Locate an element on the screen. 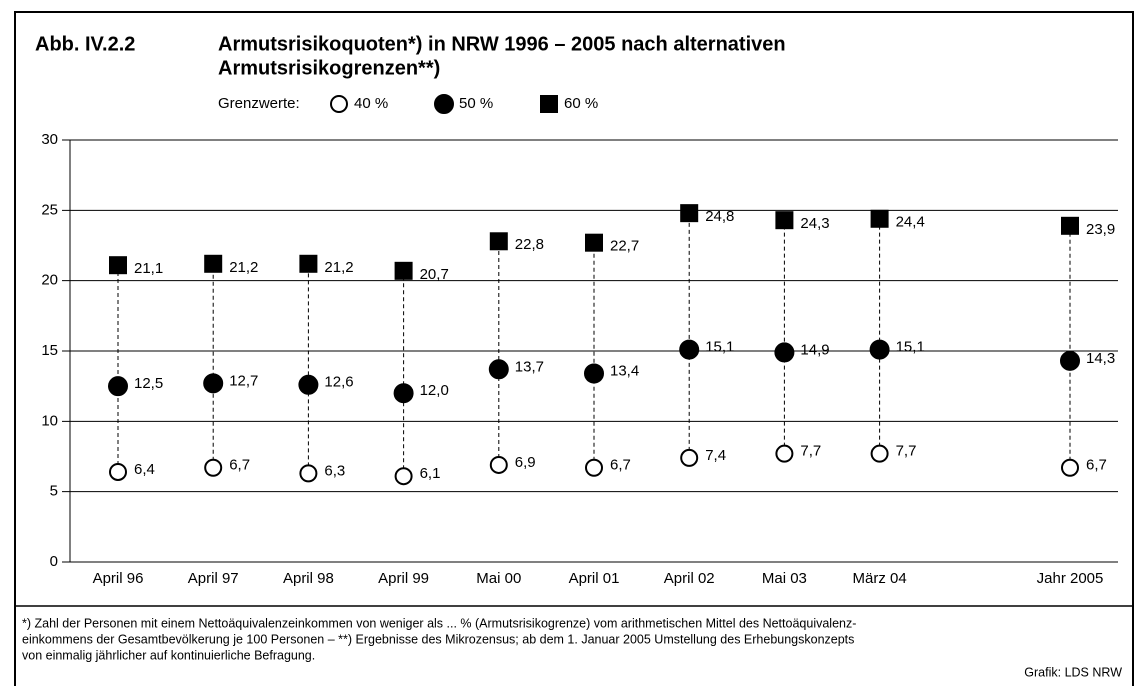 This screenshot has width=1135, height=686. legend-label: 60 % is located at coordinates (581, 103).